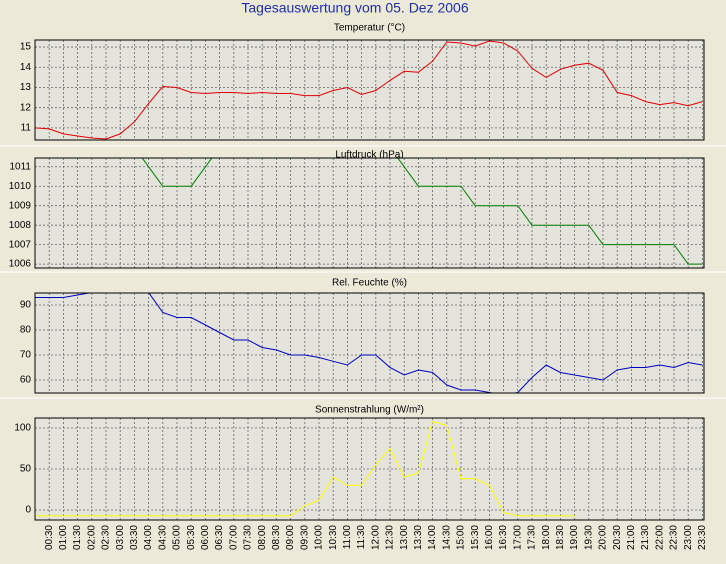  Describe the element at coordinates (390, 537) in the screenshot. I see `x-tick-label: 12:30` at that location.